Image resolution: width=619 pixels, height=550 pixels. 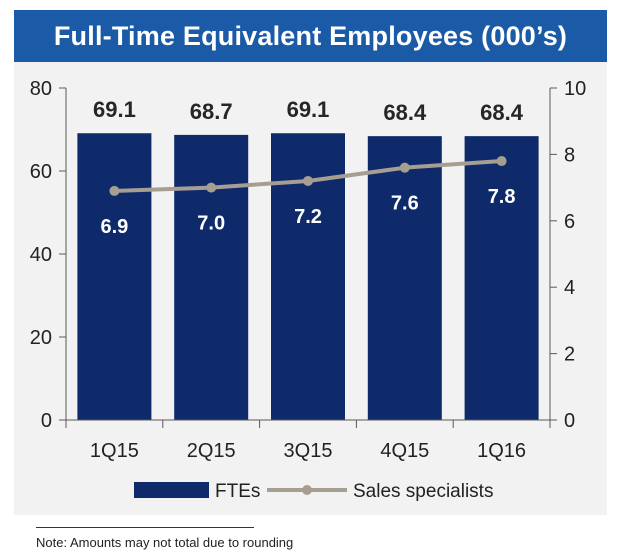 I want to click on line-value-label: 7.0, so click(x=211, y=224).